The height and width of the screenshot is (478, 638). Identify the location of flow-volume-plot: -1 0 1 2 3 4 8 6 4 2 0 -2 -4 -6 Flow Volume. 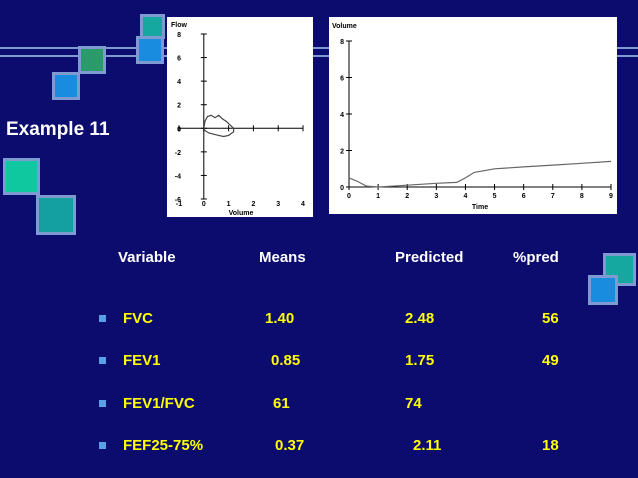
(238, 119).